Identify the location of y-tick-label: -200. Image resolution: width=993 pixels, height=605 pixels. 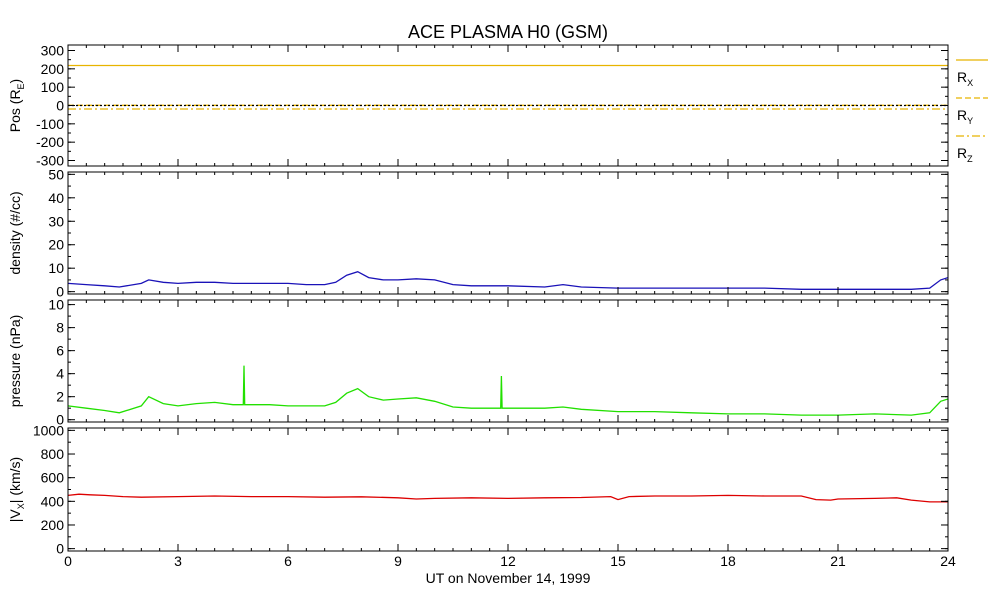
(50, 142).